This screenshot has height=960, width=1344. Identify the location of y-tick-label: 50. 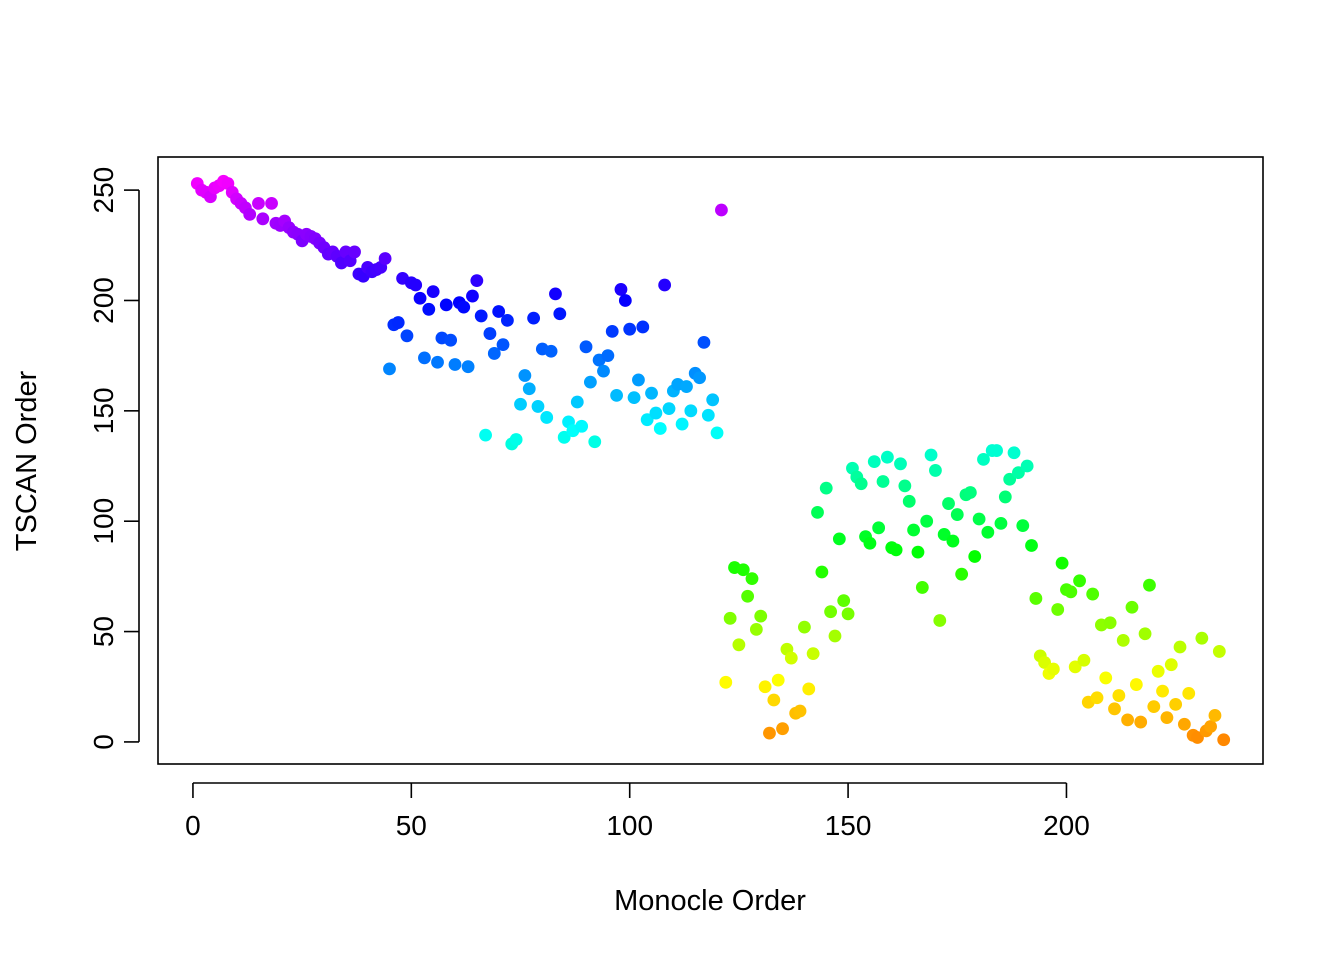
(103, 631).